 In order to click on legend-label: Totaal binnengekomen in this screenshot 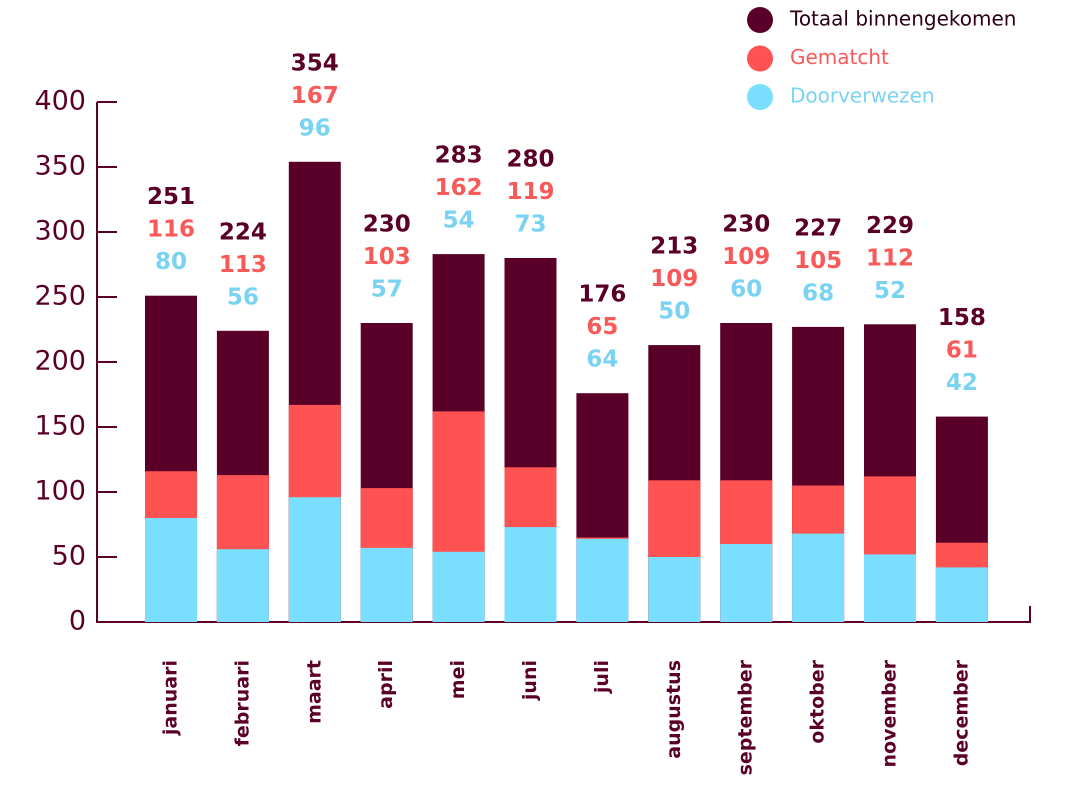, I will do `click(902, 19)`.